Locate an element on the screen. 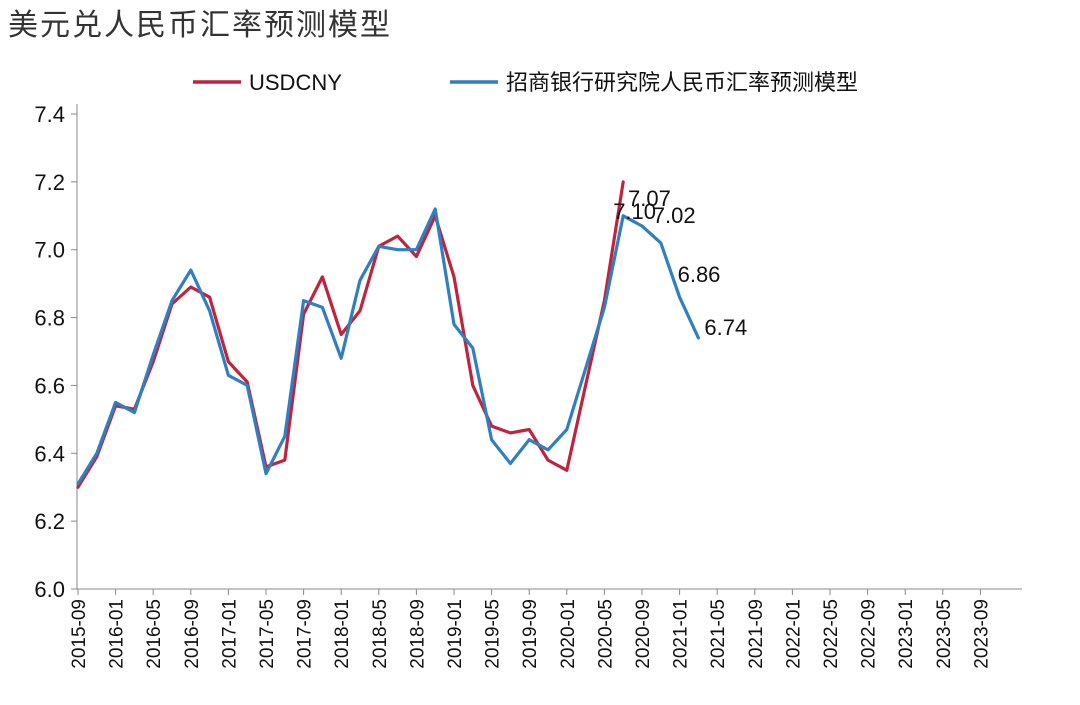 This screenshot has width=1080, height=705. chart-title: 美元兑人民币汇率预测模型 is located at coordinates (200, 25).